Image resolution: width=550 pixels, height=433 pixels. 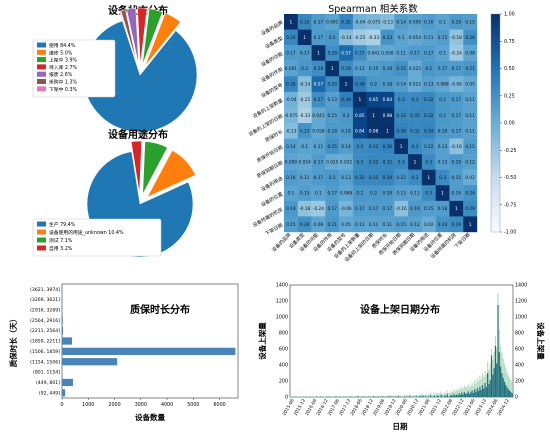 What do you see at coordinates (400, 426) in the screenshot?
I see `shelf-date-x-axis-label: 日期` at bounding box center [400, 426].